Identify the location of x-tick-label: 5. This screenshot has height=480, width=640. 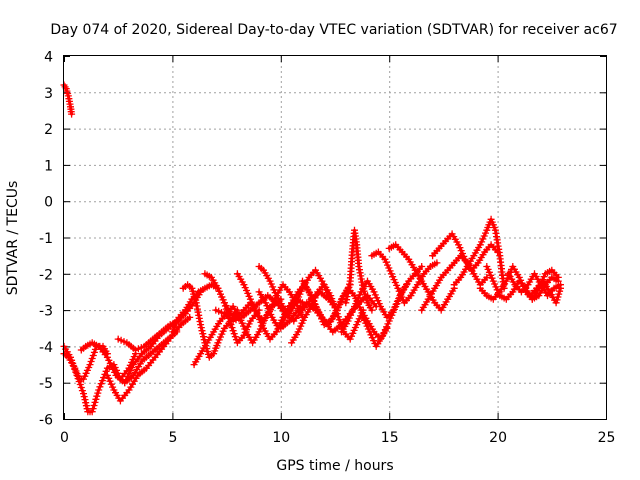
(172, 438).